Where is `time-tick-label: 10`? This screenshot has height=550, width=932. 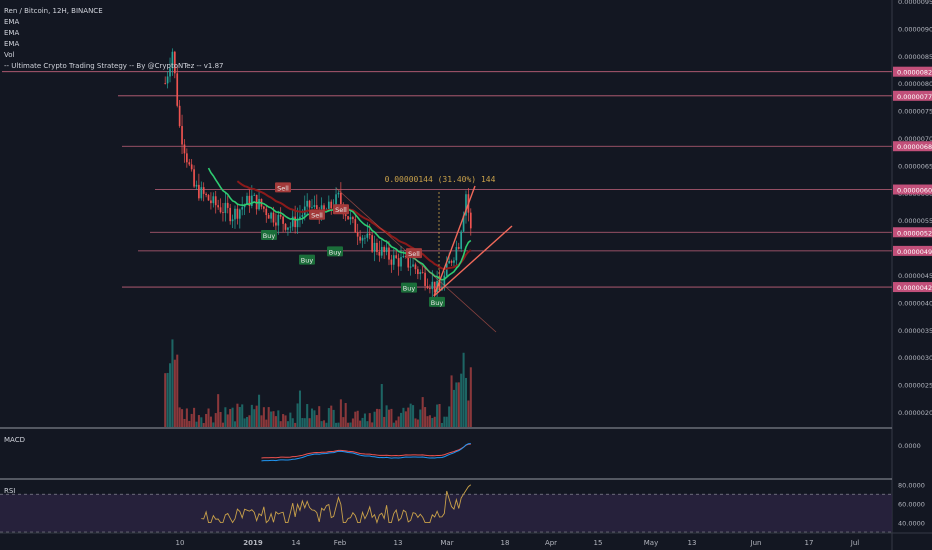 time-tick-label: 10 is located at coordinates (180, 543).